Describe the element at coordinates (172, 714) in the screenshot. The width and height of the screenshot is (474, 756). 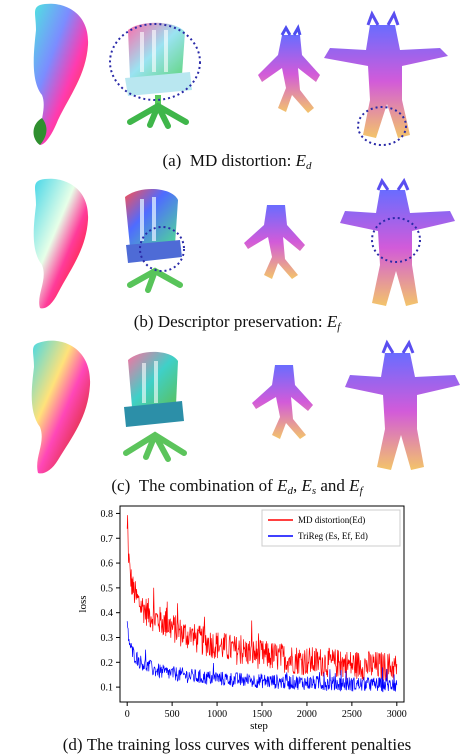
I see `x-tick-label: 500` at that location.